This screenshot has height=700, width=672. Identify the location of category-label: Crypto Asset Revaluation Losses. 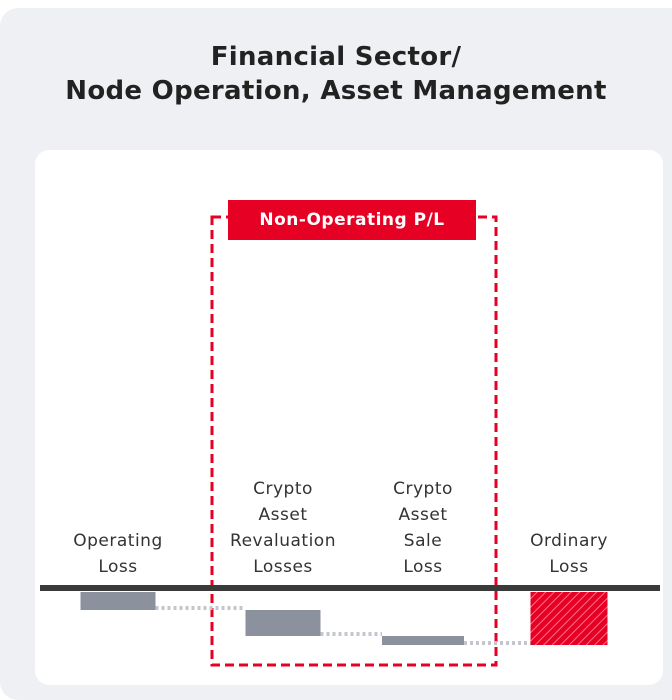
(283, 528).